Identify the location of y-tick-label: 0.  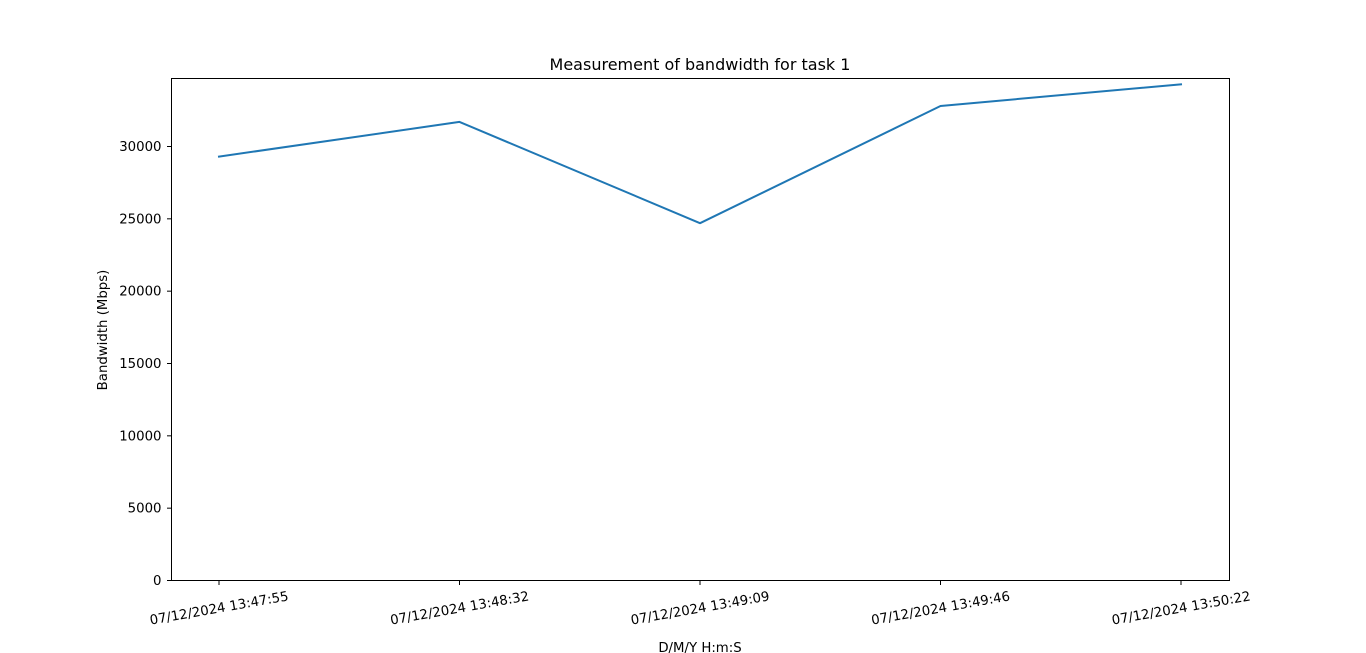
(157, 581).